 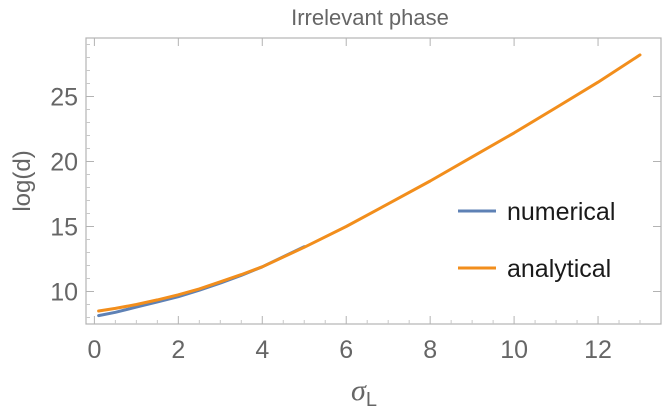 What do you see at coordinates (64, 293) in the screenshot?
I see `y-tick-label: 10` at bounding box center [64, 293].